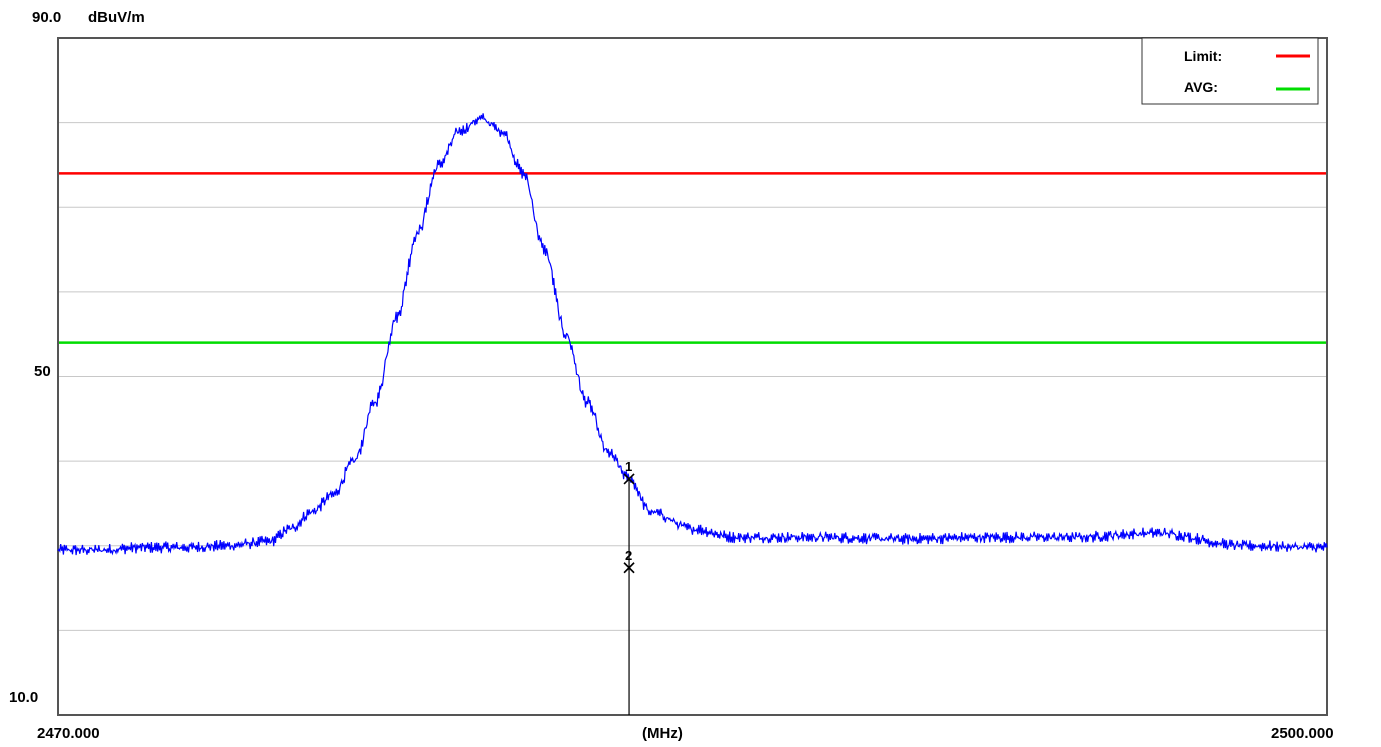 The image size is (1381, 747). Describe the element at coordinates (662, 733) in the screenshot. I see `x-axis-label: (MHz)` at that location.